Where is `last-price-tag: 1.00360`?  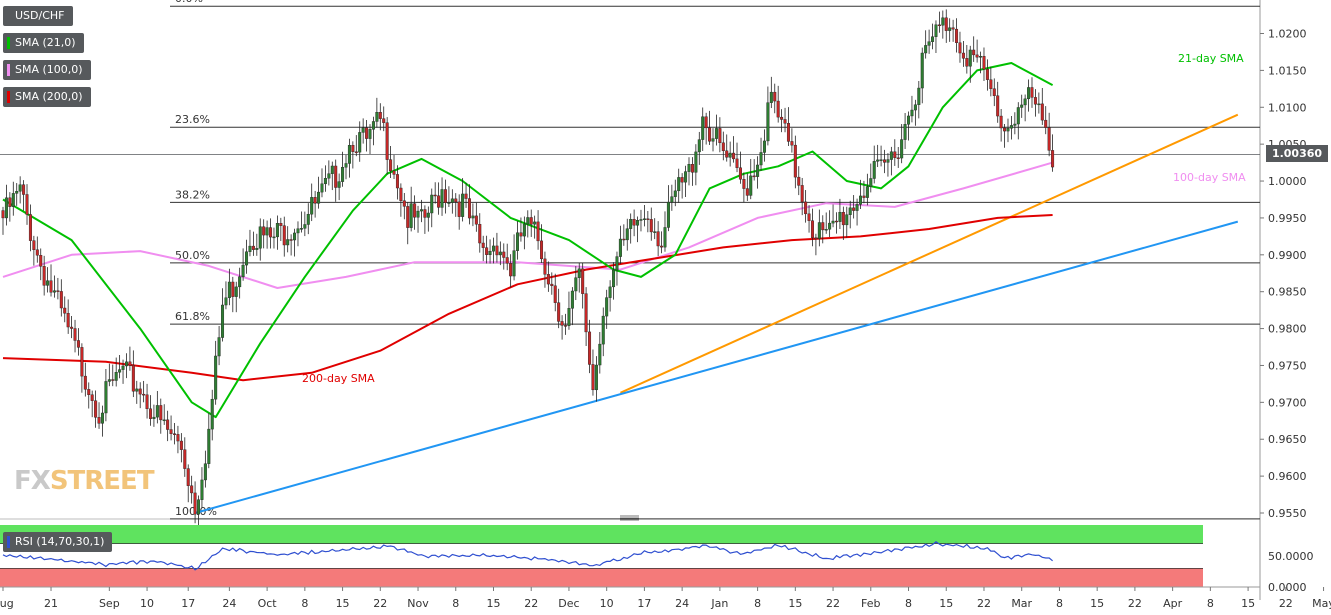
last-price-tag: 1.00360 is located at coordinates (1297, 153).